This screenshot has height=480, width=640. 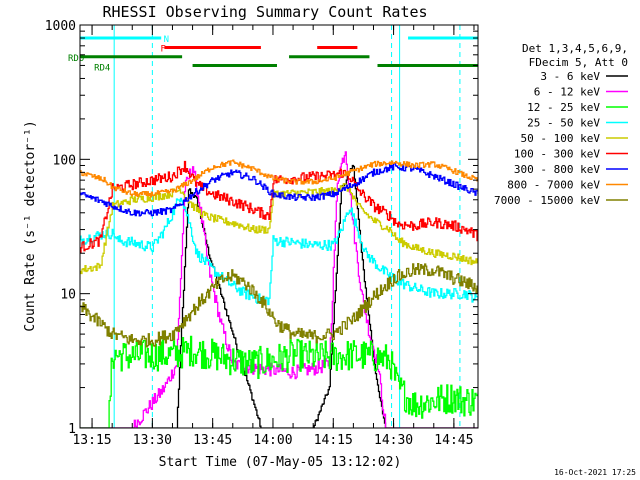 What do you see at coordinates (563, 107) in the screenshot?
I see `legend-label-3: 12 - 25 keV` at bounding box center [563, 107].